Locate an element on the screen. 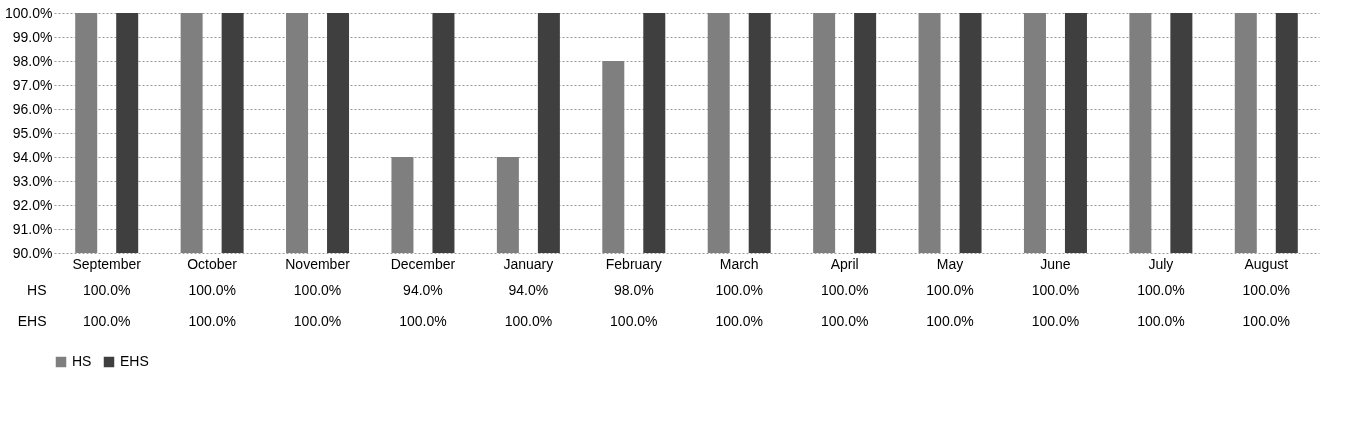 The width and height of the screenshot is (1370, 437). y-tick-label: 97.0% is located at coordinates (32, 84).